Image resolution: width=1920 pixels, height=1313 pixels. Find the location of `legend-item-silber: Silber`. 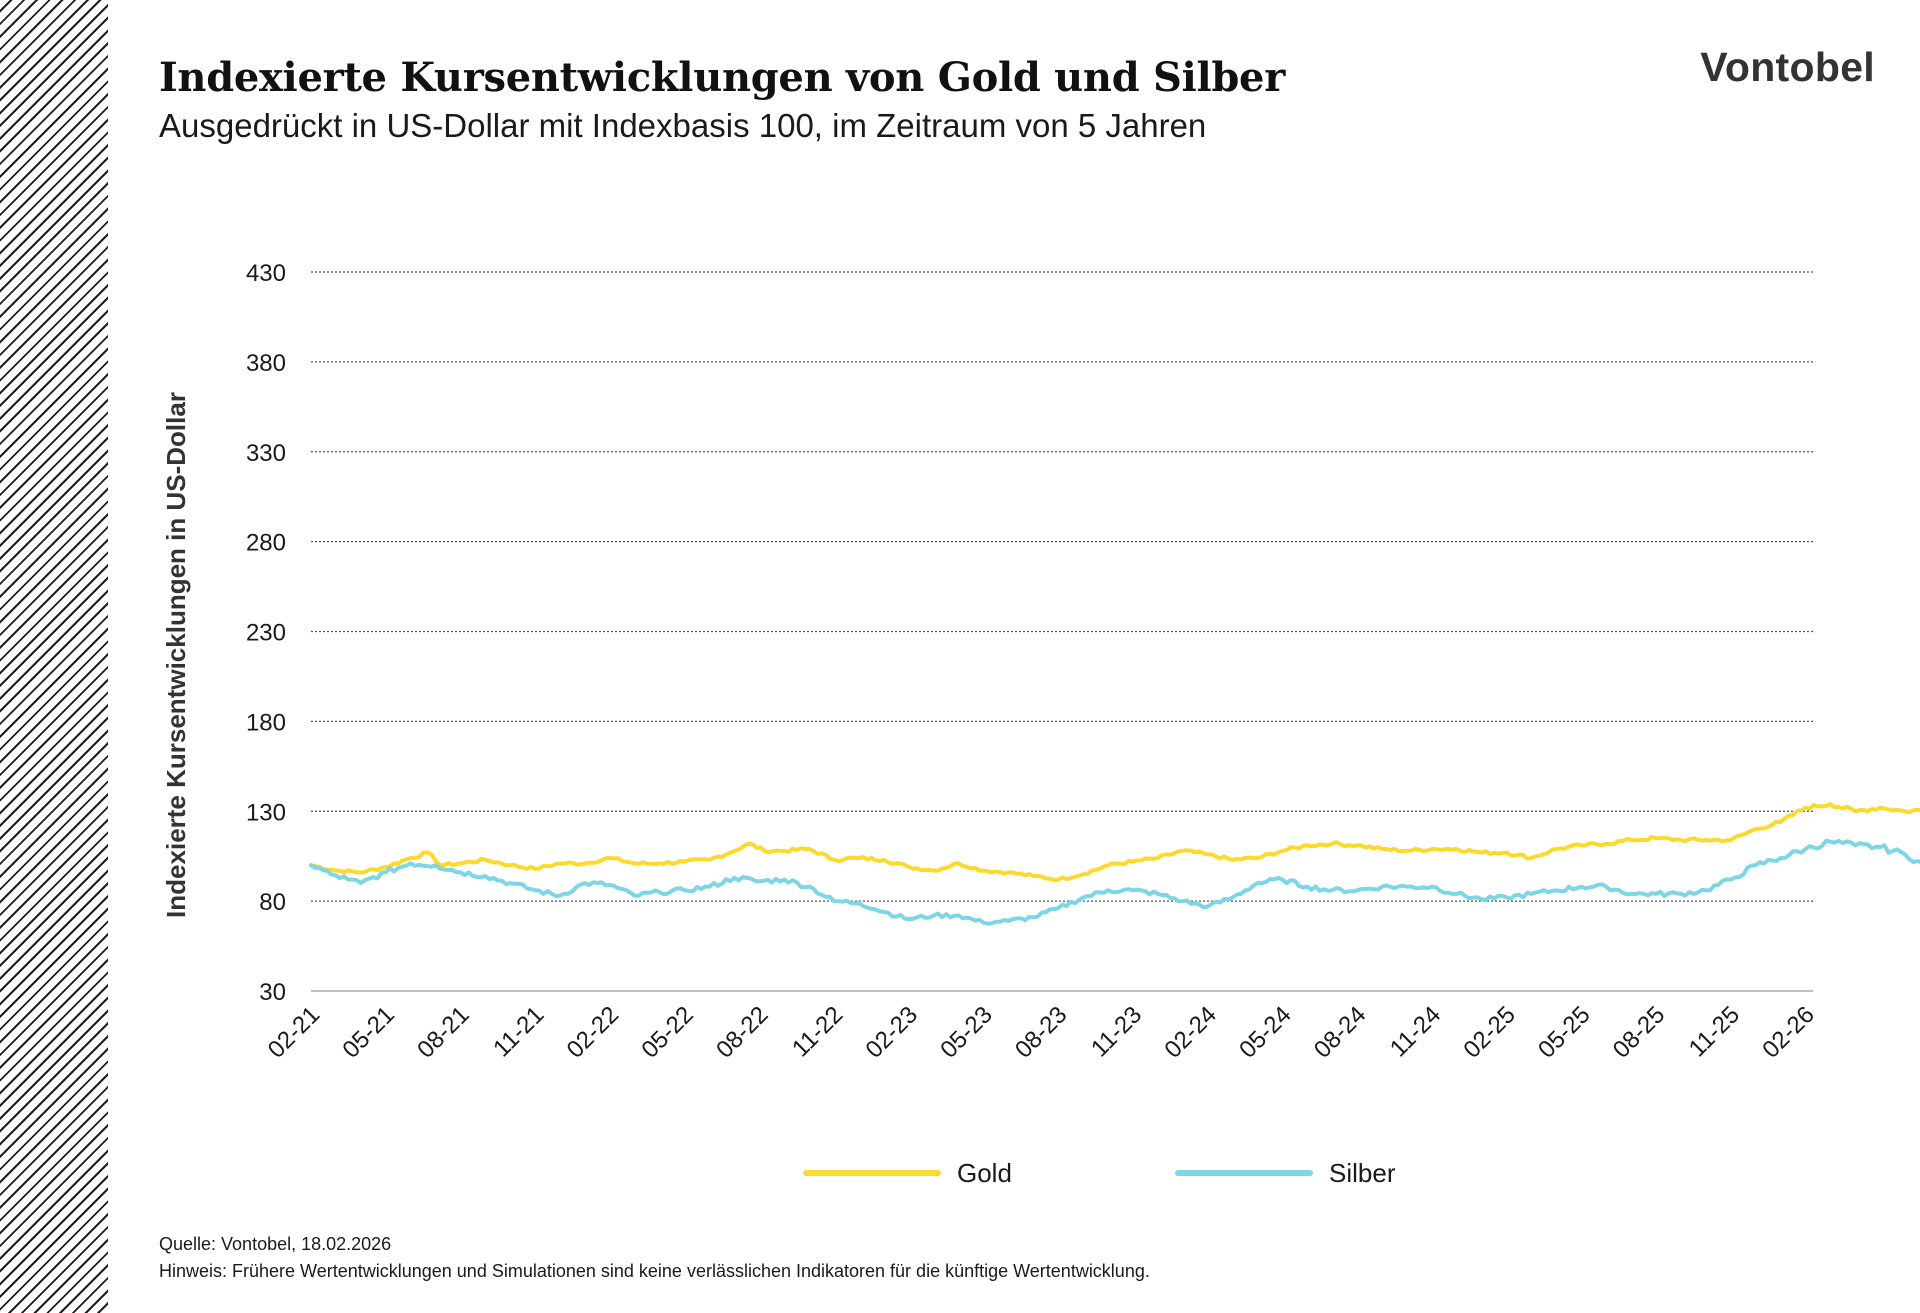

legend-item-silber: Silber is located at coordinates (1285, 1173).